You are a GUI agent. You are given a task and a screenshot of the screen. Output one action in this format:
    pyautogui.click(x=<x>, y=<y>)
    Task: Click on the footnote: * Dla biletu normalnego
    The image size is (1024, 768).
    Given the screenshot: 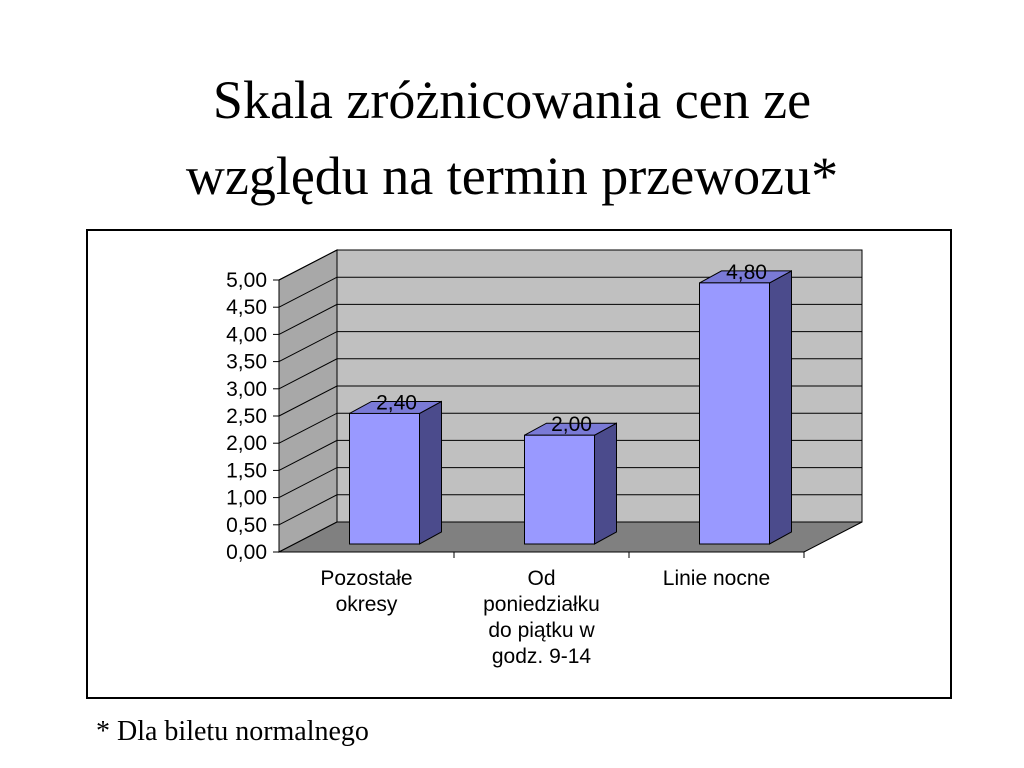 What is the action you would take?
    pyautogui.click(x=232, y=731)
    